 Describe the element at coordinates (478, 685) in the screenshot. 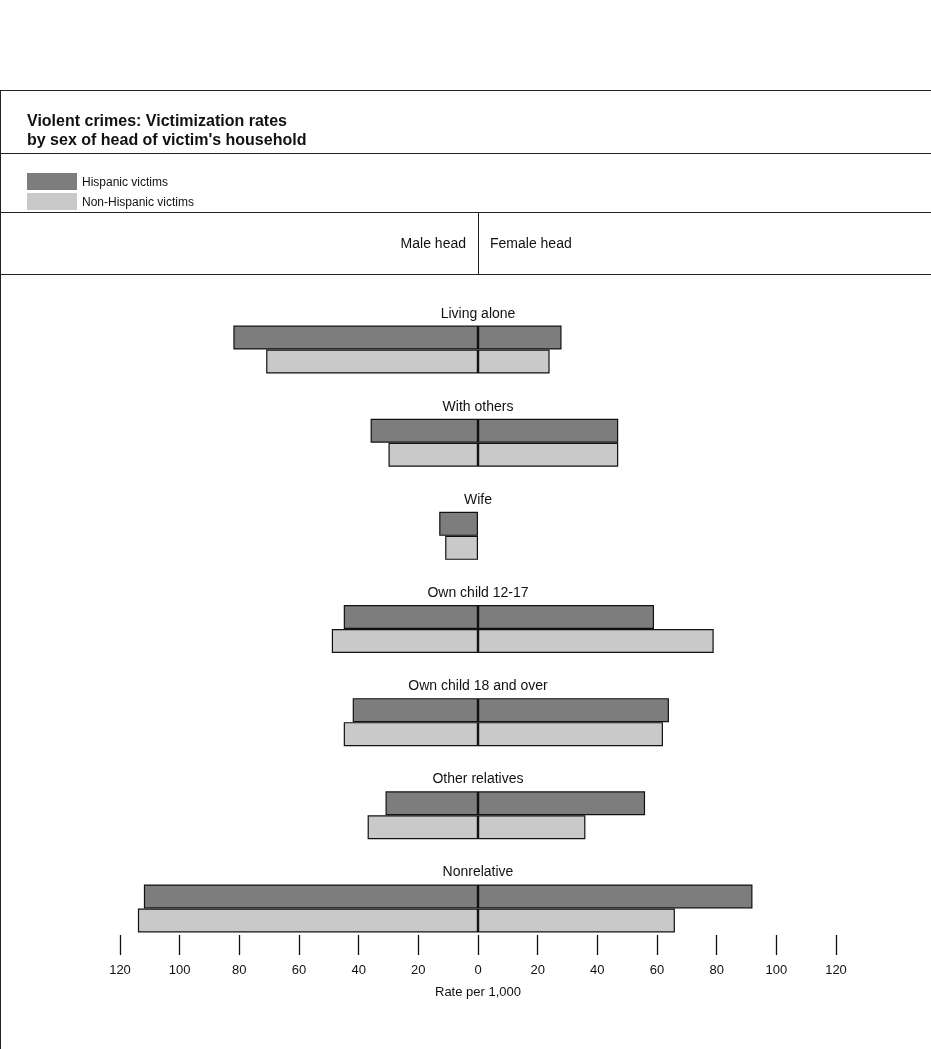

I see `y-tick-label: Own child 18 and over` at that location.